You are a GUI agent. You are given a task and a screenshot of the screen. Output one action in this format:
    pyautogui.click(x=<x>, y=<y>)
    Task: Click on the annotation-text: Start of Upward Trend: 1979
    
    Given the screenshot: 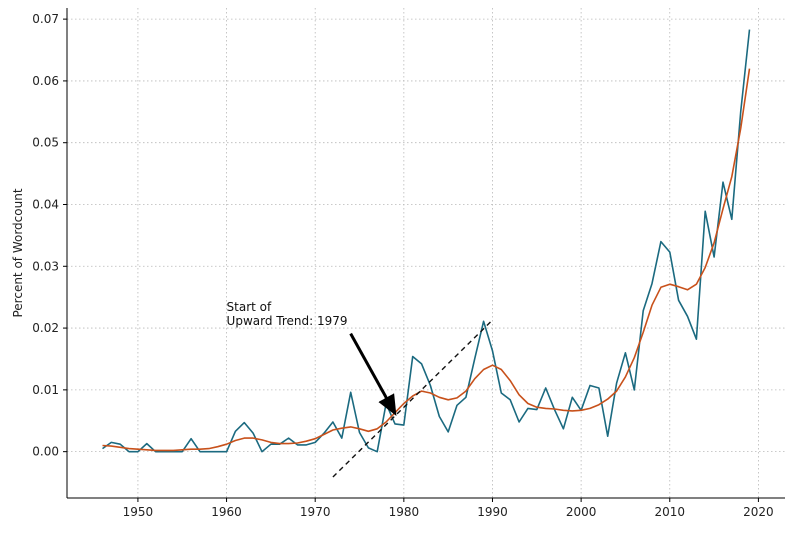 What is the action you would take?
    pyautogui.click(x=287, y=314)
    